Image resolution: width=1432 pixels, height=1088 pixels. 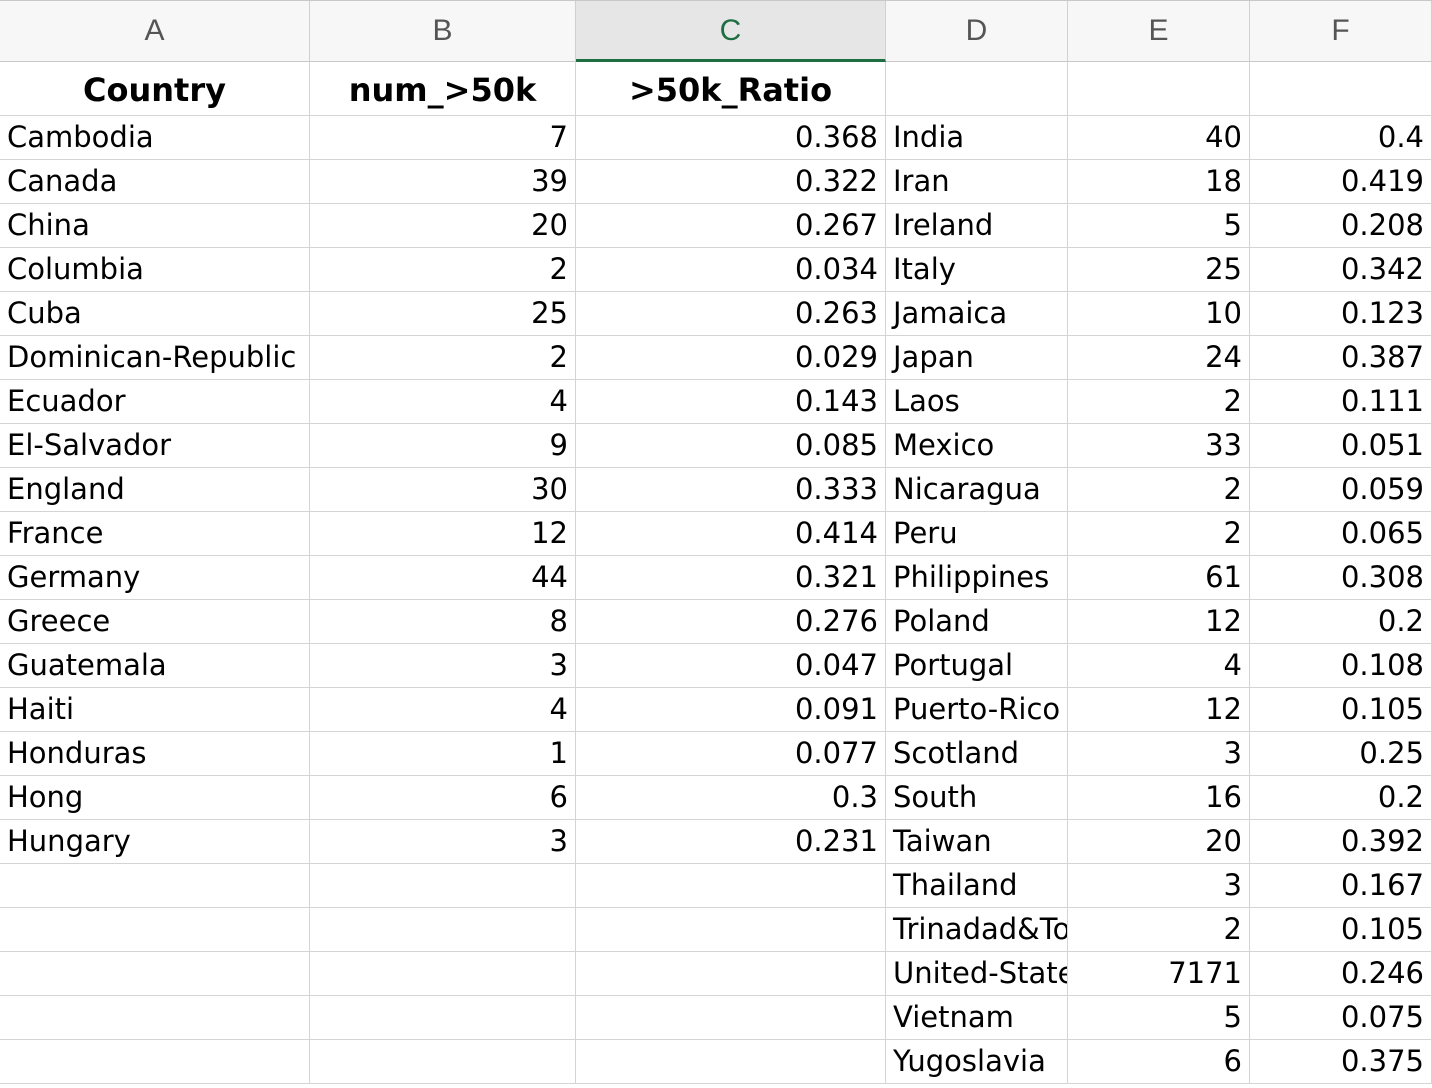 I want to click on cell-right-num: 16, so click(x=1159, y=798).